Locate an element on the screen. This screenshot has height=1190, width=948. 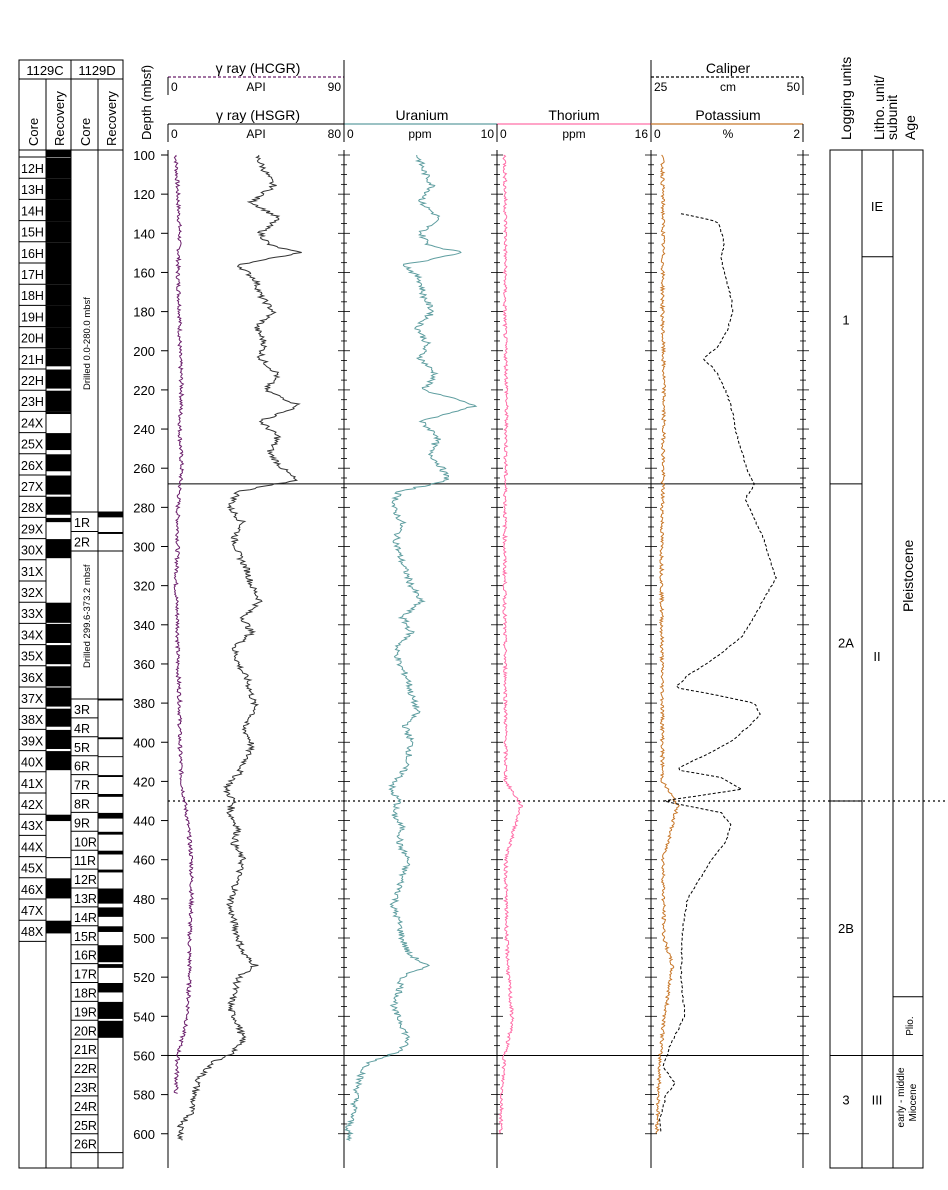
hcgr-max: 90 is located at coordinates (335, 87).